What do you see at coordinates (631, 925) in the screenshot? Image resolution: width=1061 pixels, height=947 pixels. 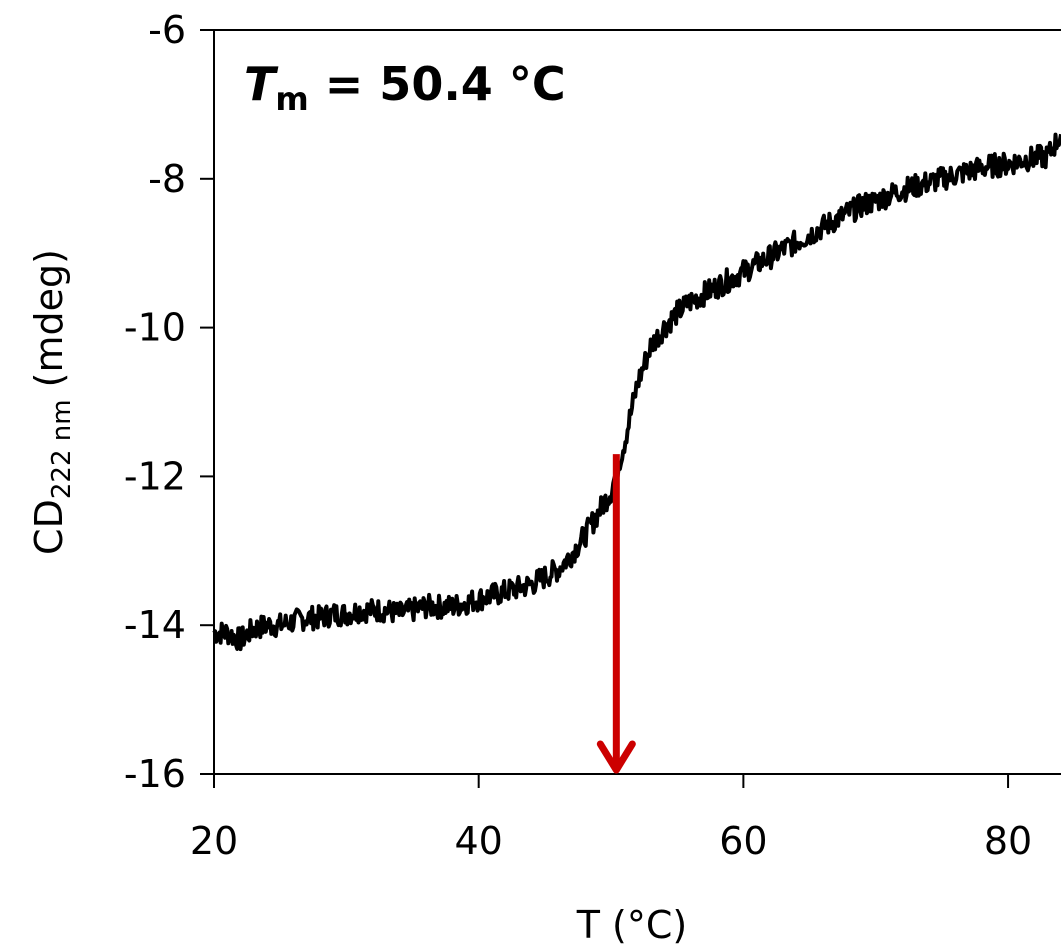 I see `x-axis-title: T (°C)` at bounding box center [631, 925].